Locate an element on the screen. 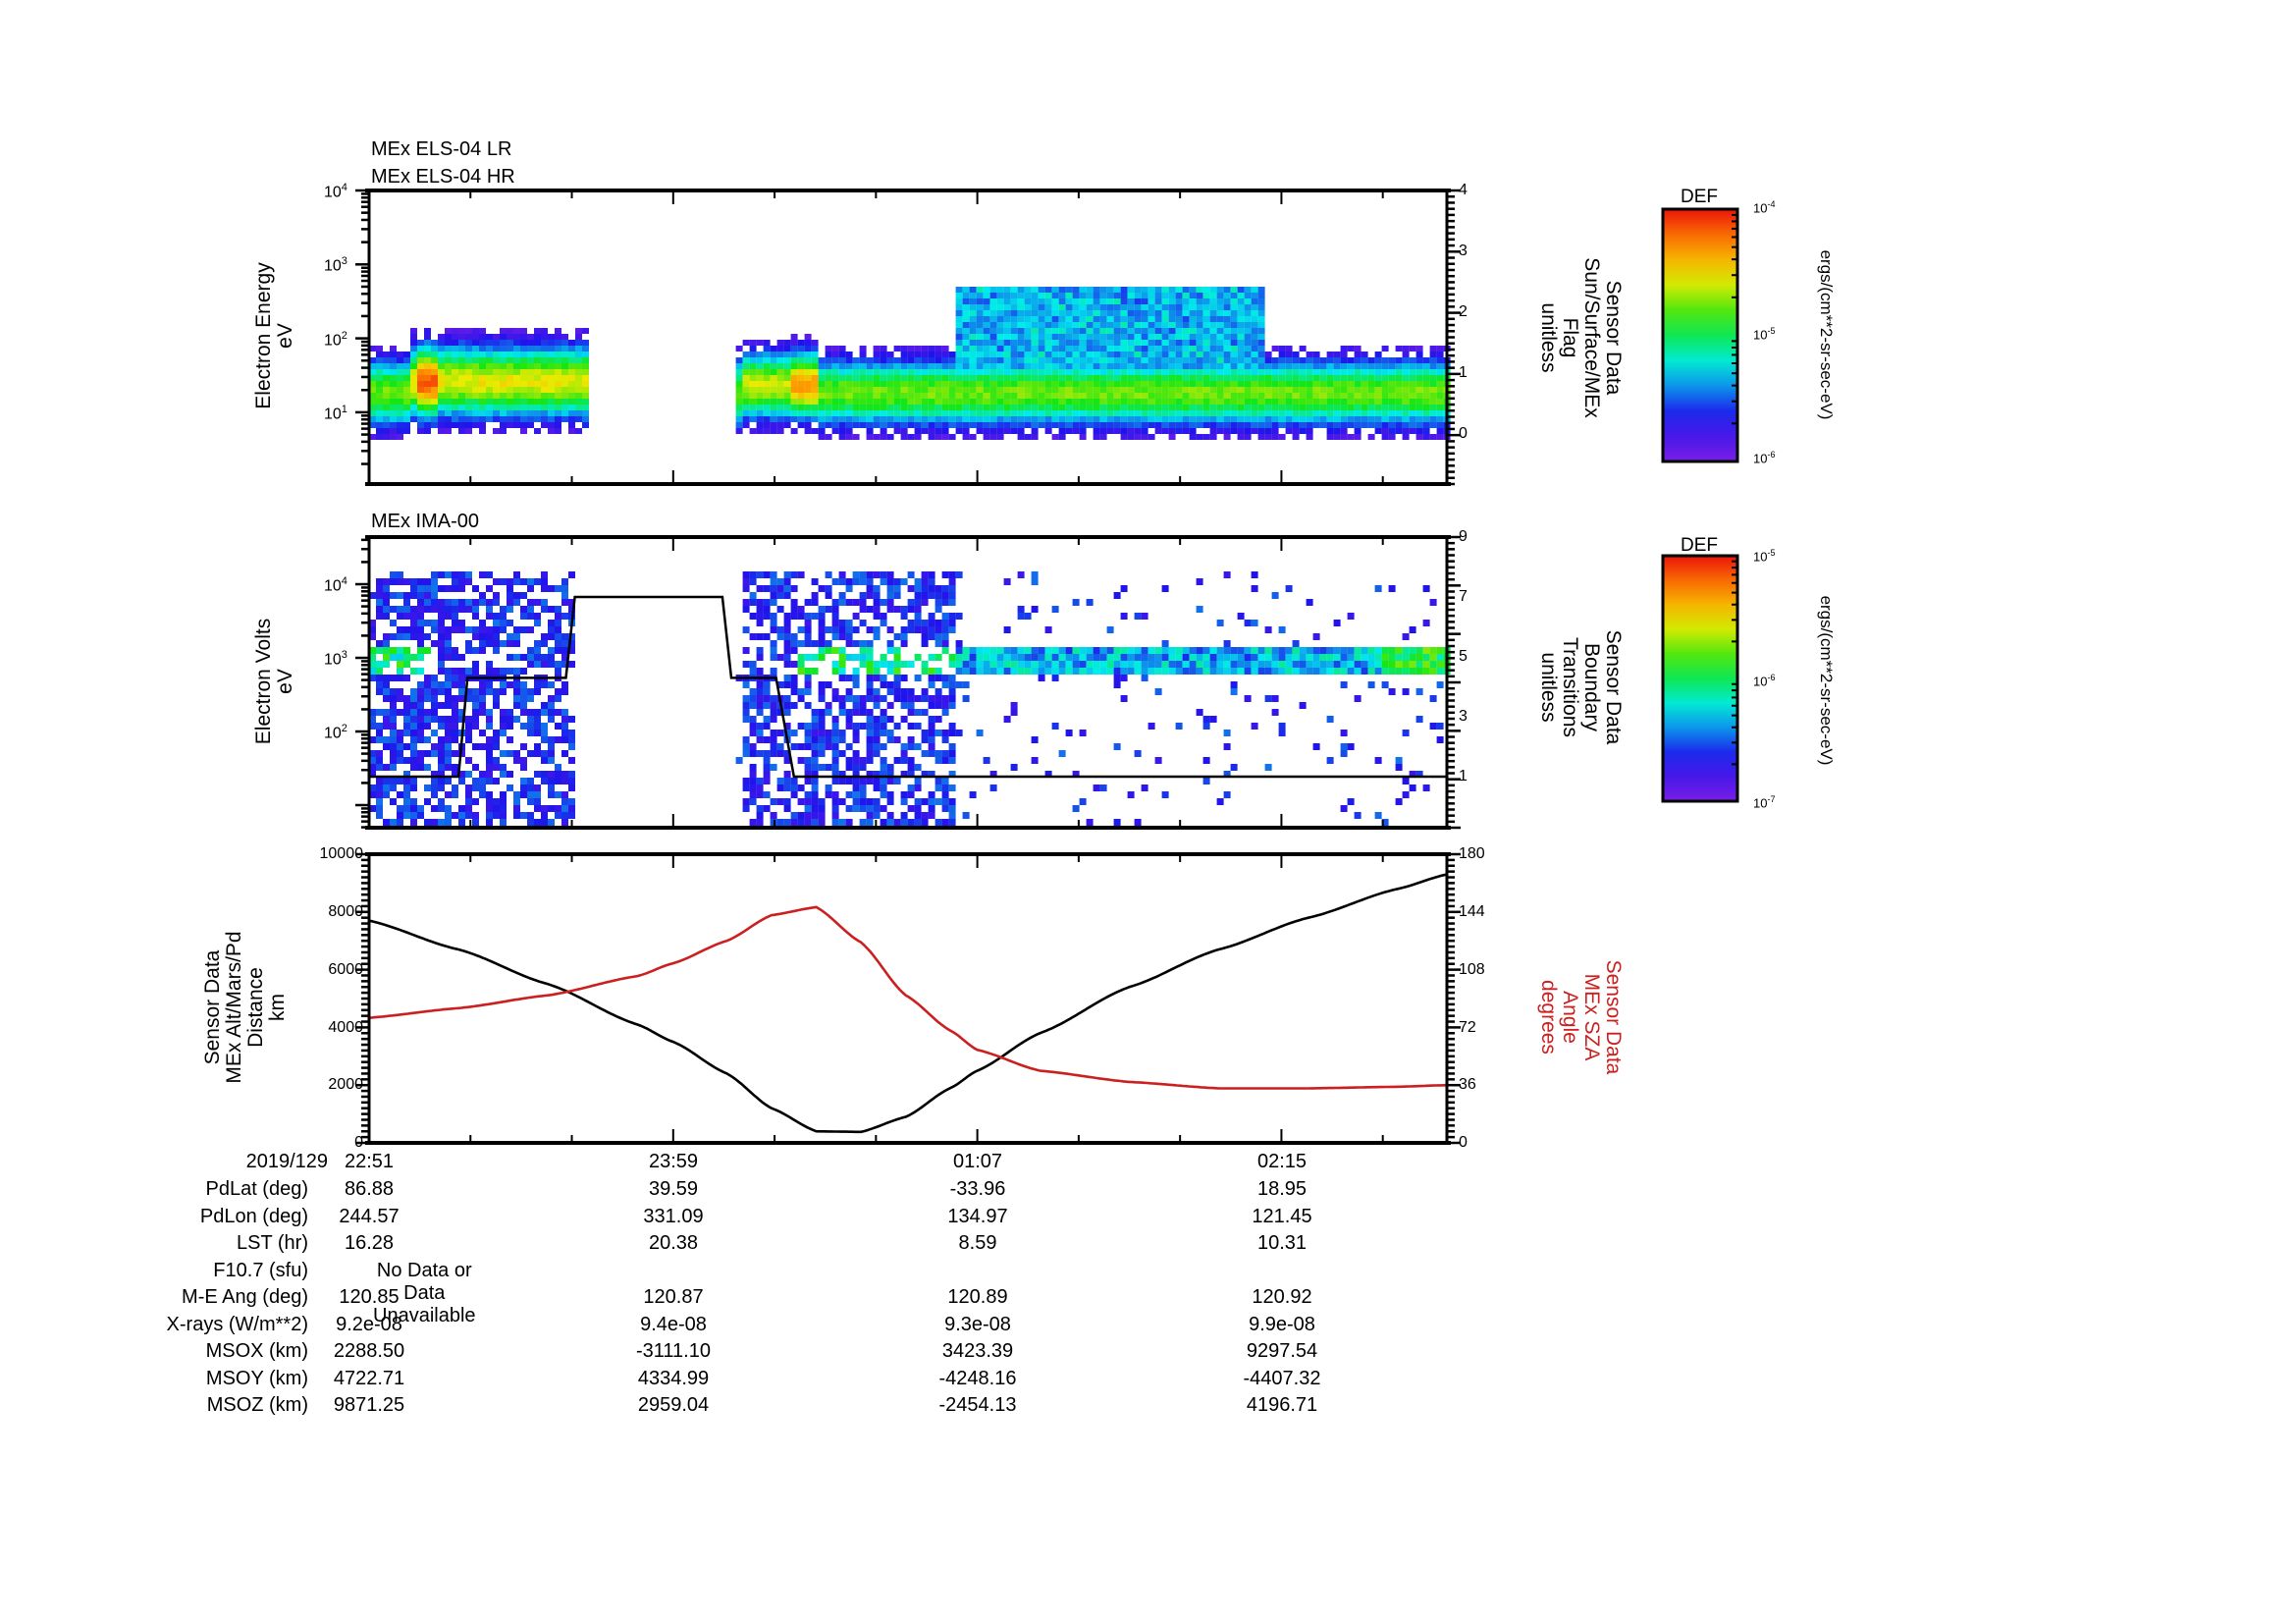 The height and width of the screenshot is (1623, 2296). ephemeris-value: 120.87 is located at coordinates (673, 1297).